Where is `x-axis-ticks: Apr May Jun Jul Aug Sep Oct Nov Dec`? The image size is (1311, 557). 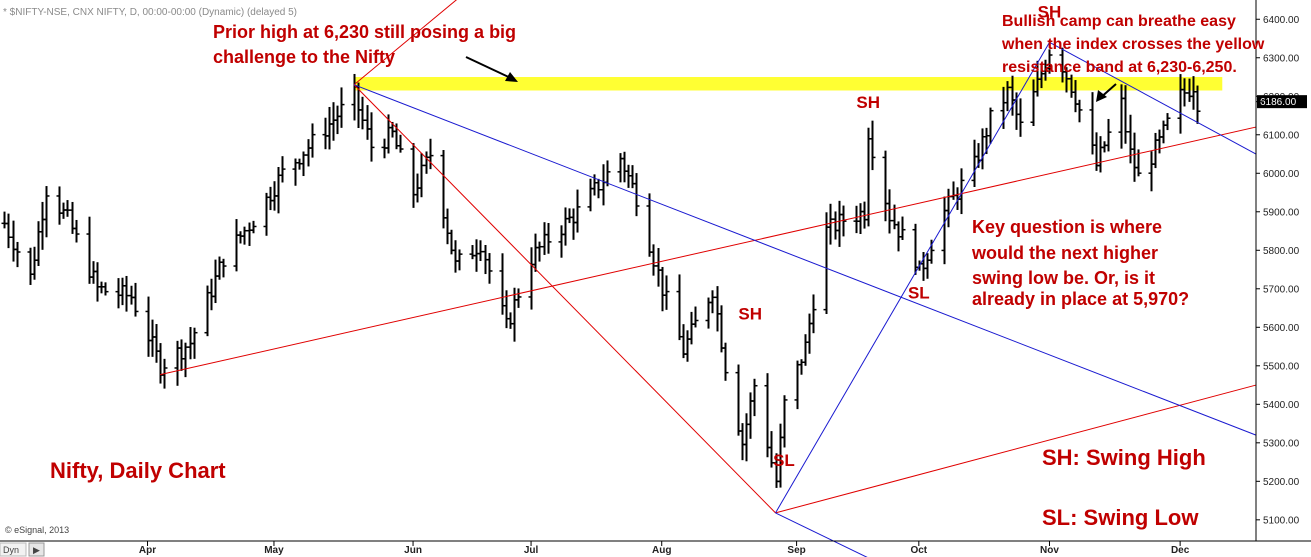
x-axis-ticks: Apr May Jun Jul Aug Sep Oct Nov Dec is located at coordinates (664, 548).